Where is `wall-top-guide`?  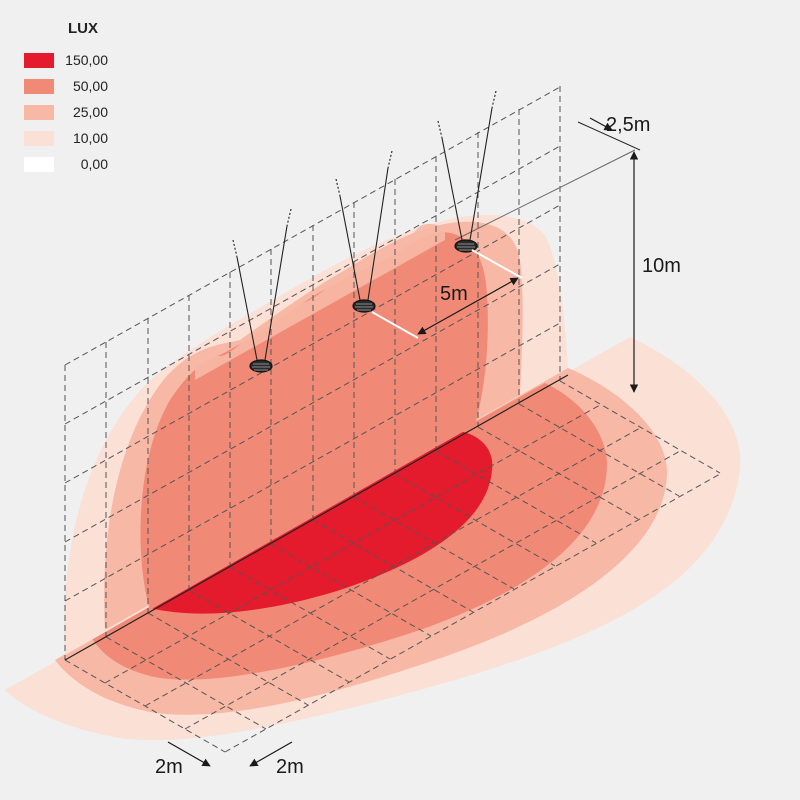 wall-top-guide is located at coordinates (545, 195).